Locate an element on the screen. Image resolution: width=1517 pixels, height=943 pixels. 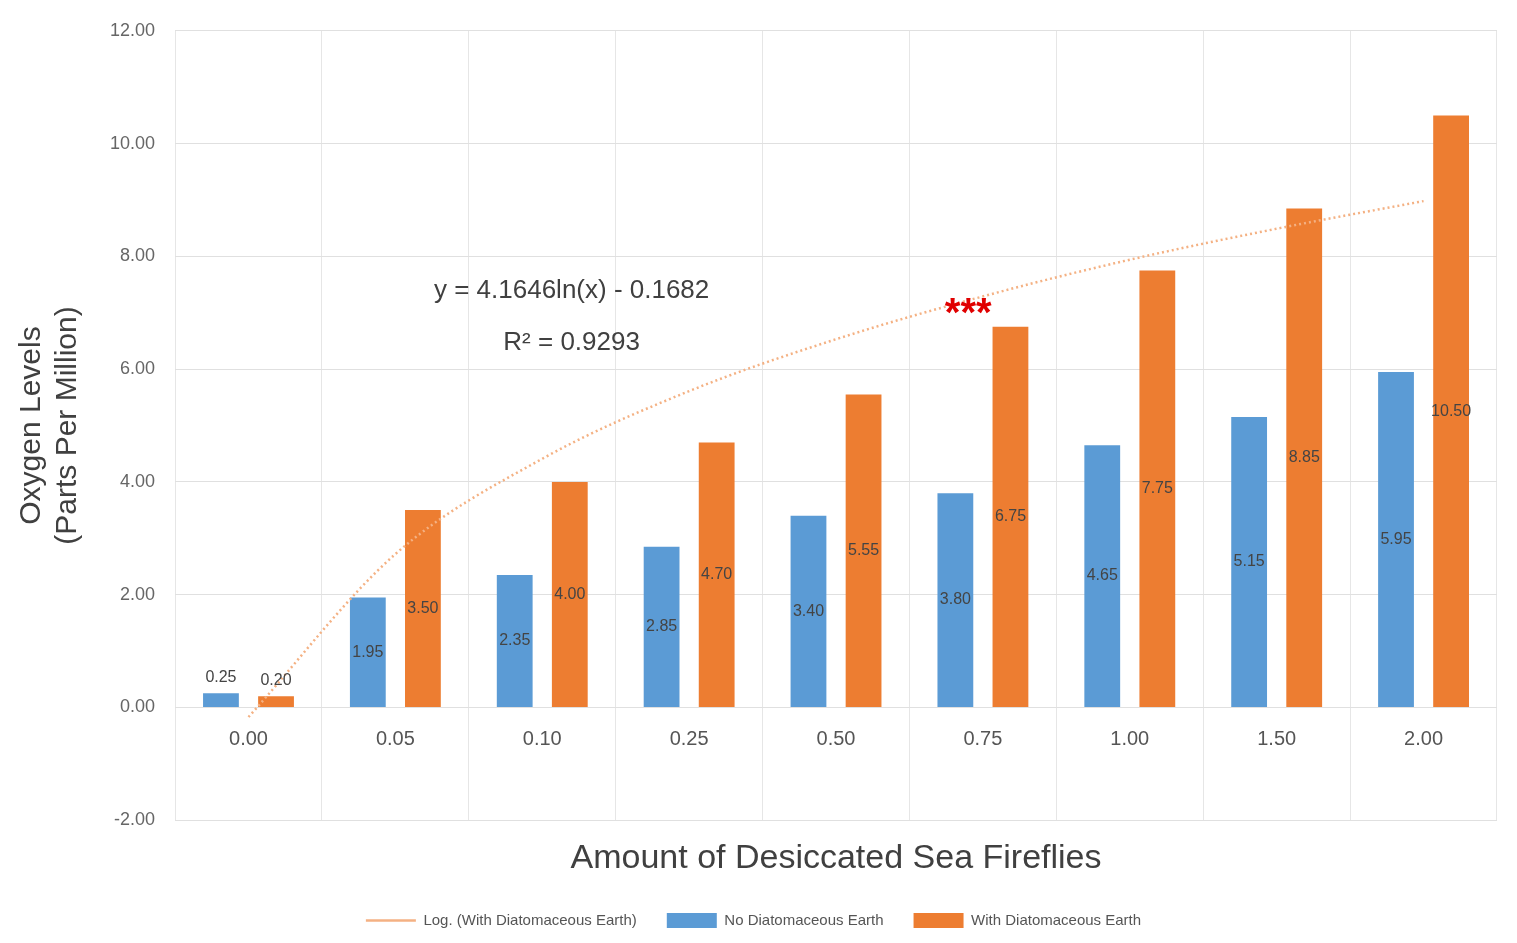
data-label: 4.00 is located at coordinates (570, 593).